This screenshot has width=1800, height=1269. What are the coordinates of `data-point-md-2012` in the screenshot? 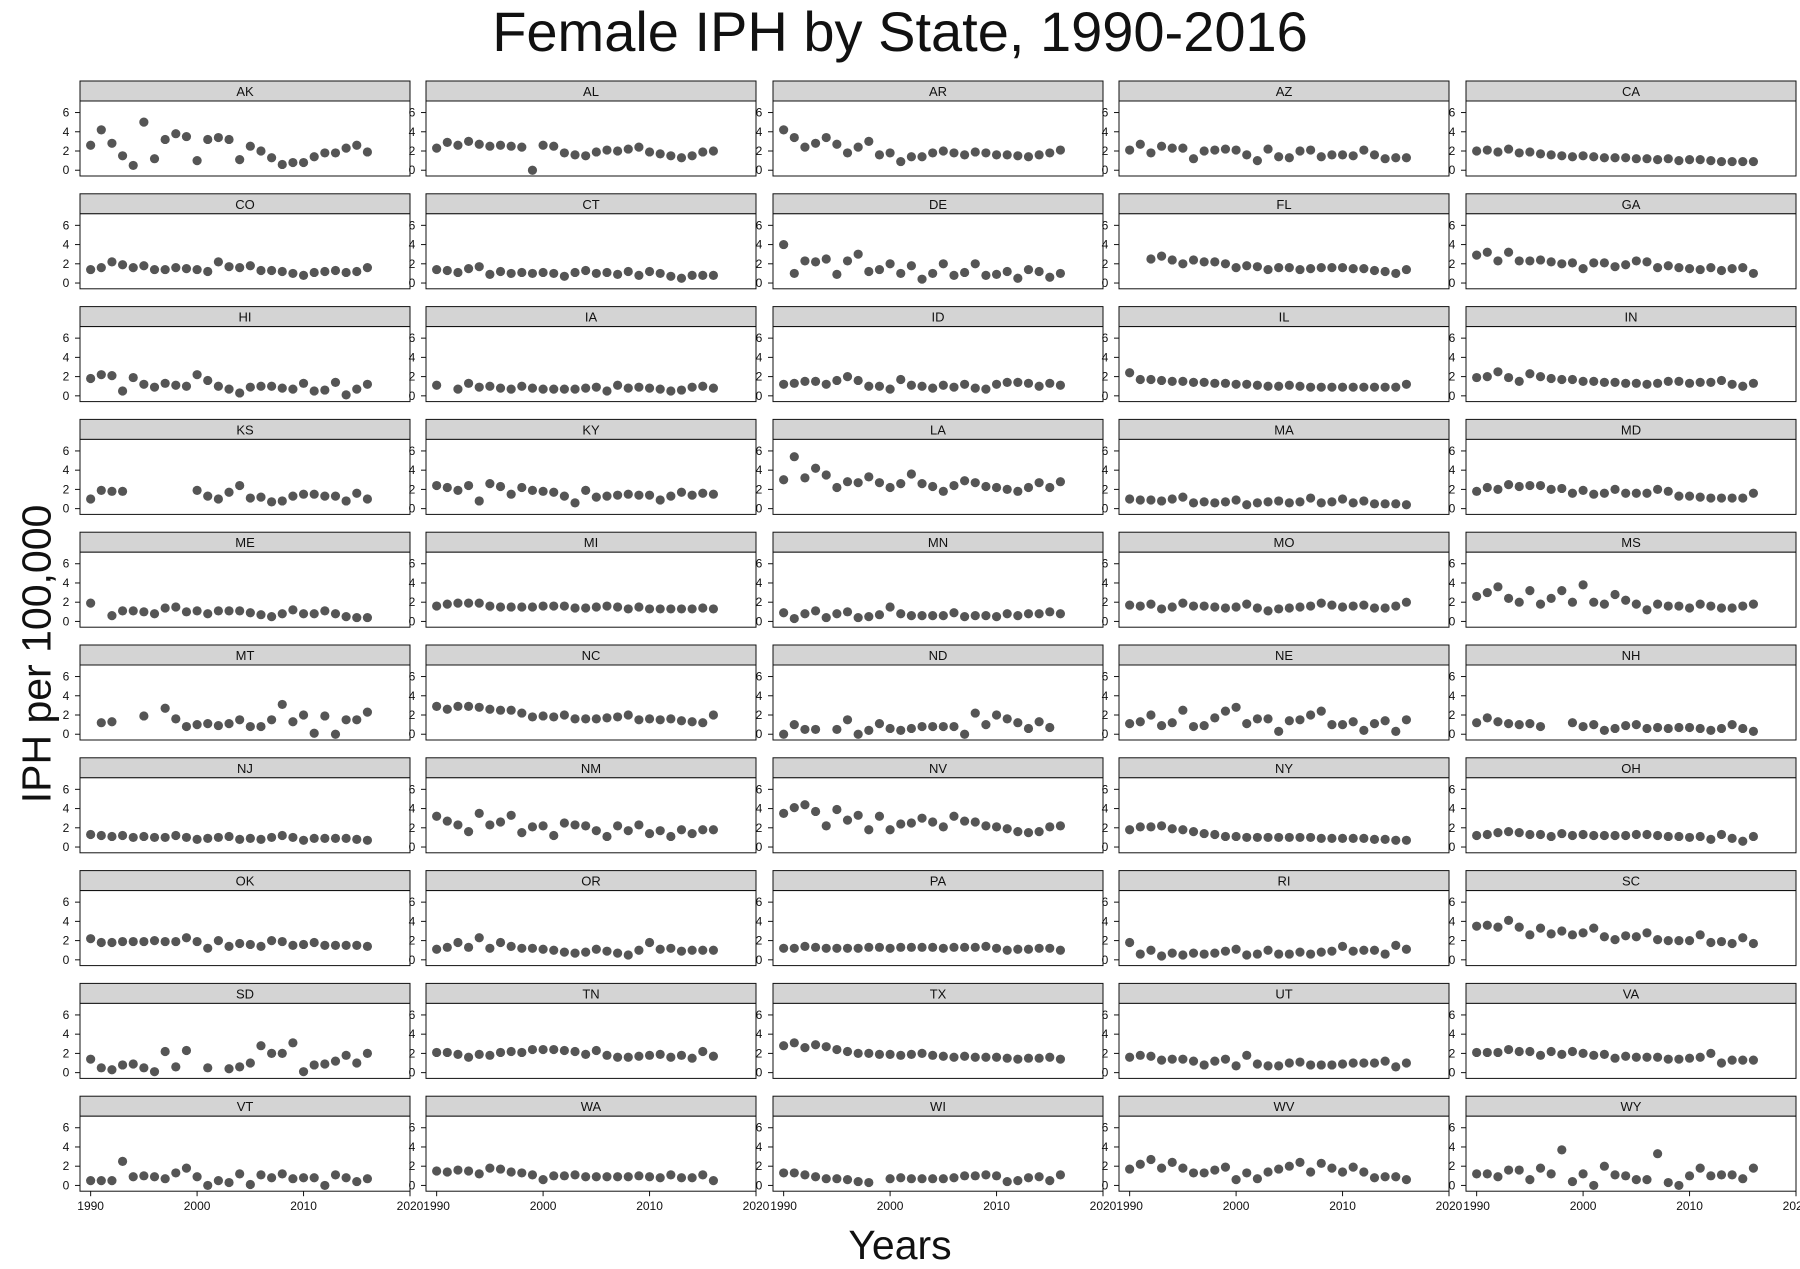 It's located at (1711, 498).